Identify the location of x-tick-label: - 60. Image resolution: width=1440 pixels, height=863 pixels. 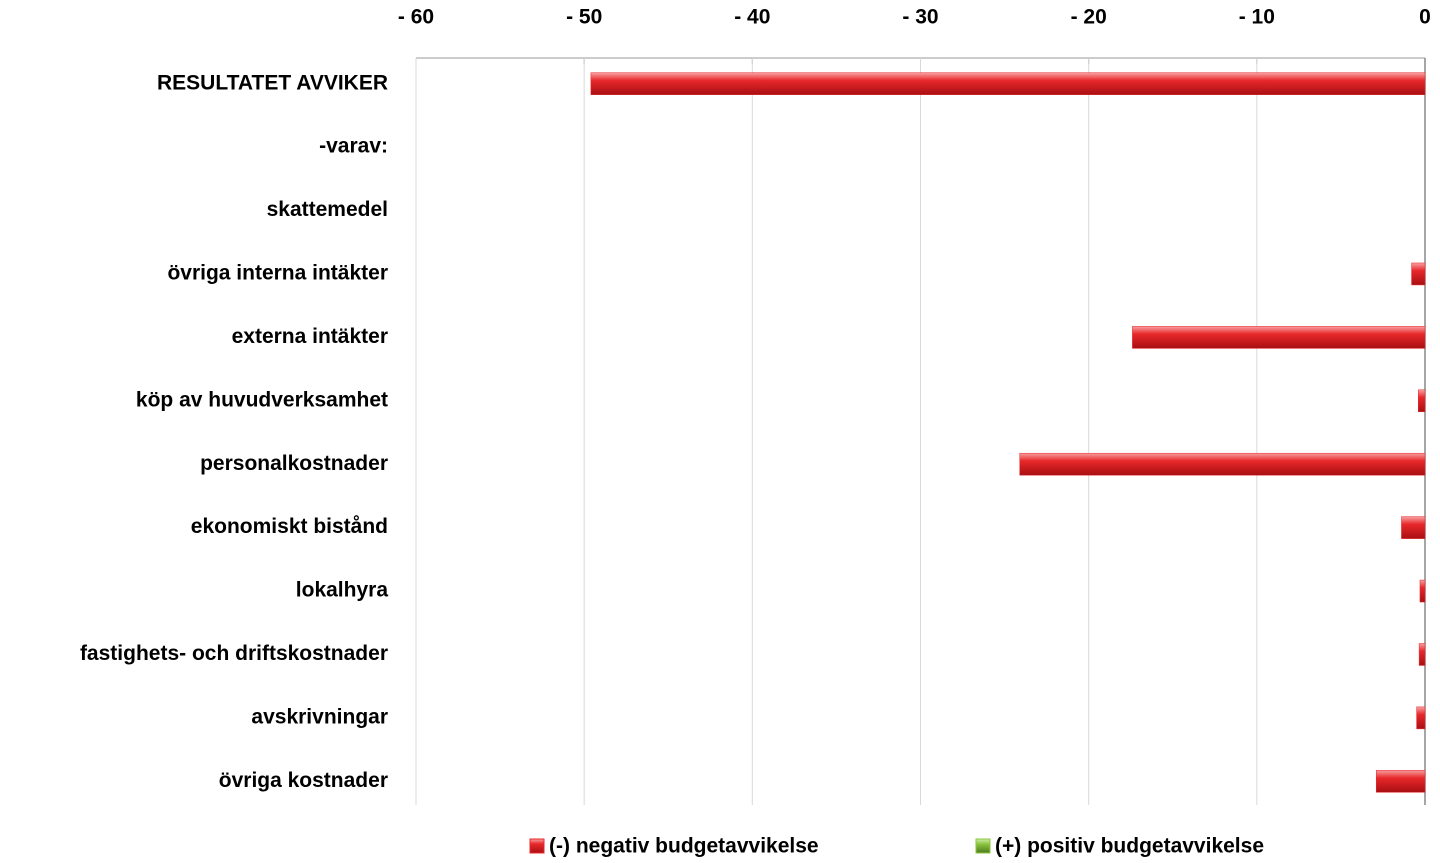
(416, 17).